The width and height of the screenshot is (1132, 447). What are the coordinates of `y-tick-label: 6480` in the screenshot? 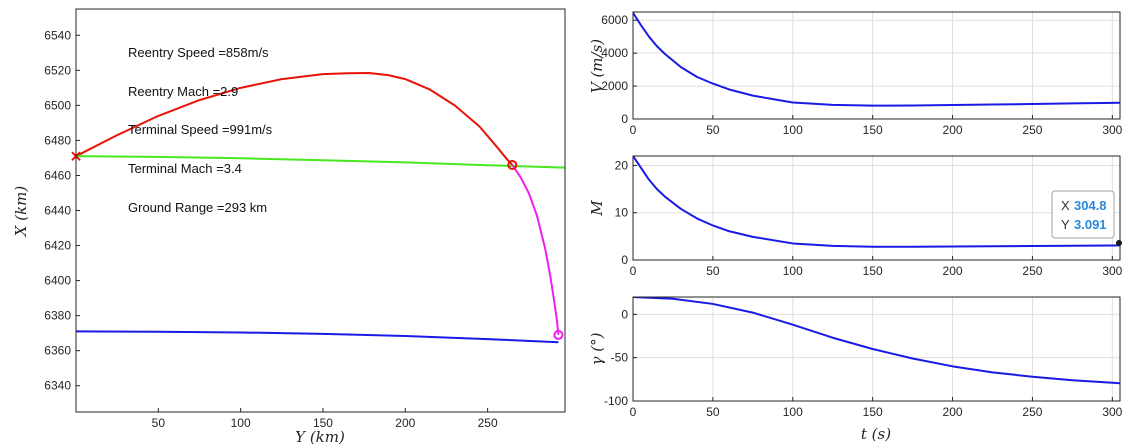 It's located at (57, 140).